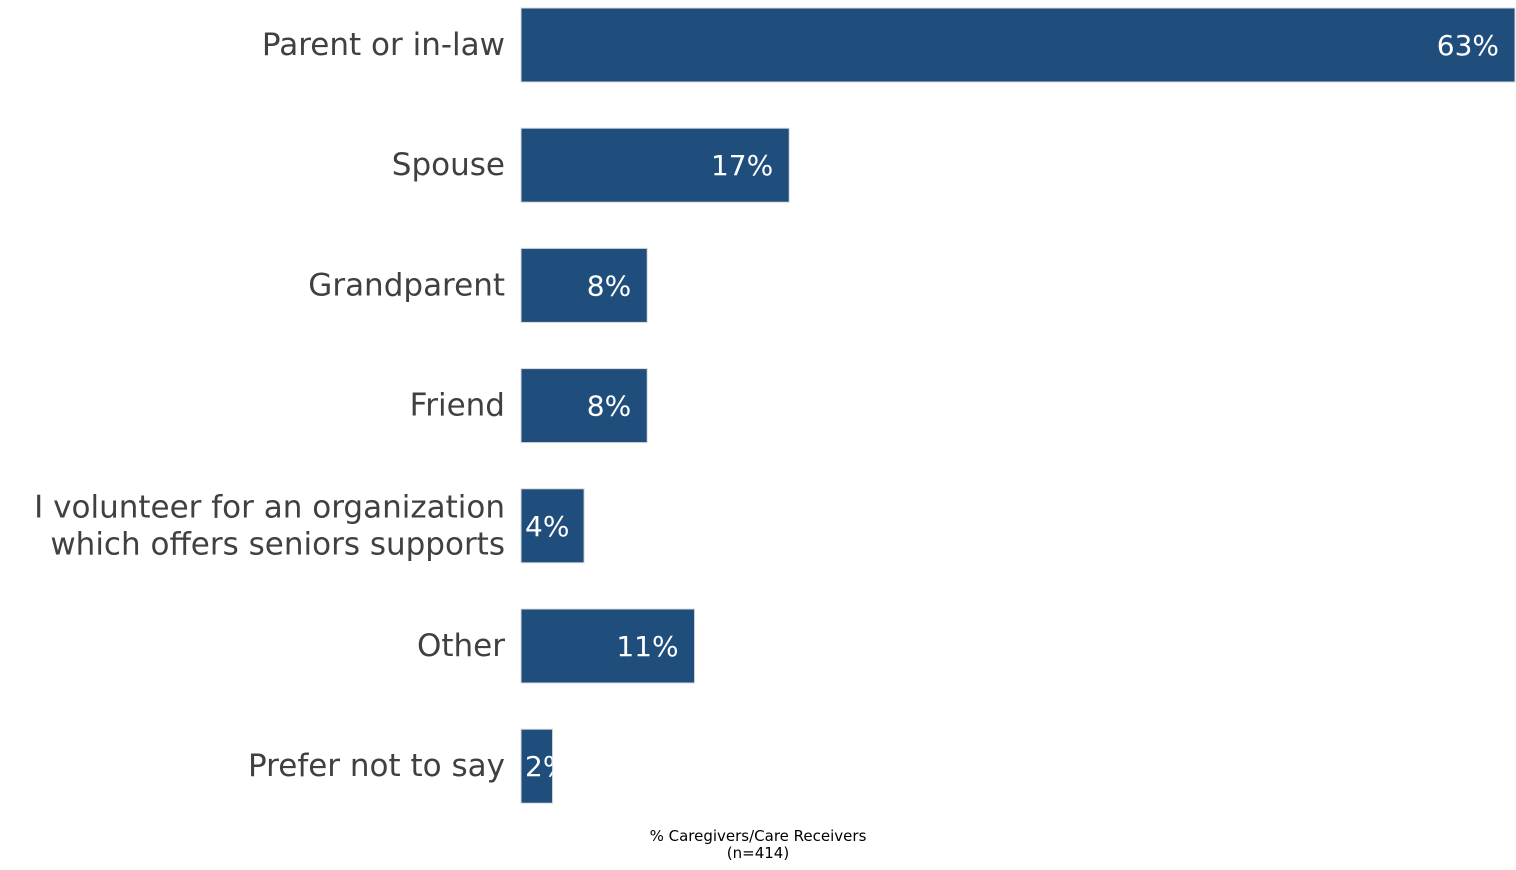 The height and width of the screenshot is (870, 1516). Describe the element at coordinates (647, 646) in the screenshot. I see `value-label: 11%` at that location.